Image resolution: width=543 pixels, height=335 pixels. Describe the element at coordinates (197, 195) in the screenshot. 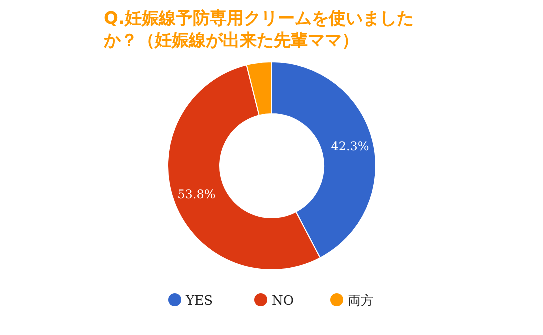

I see `data-label: 53.8%` at that location.